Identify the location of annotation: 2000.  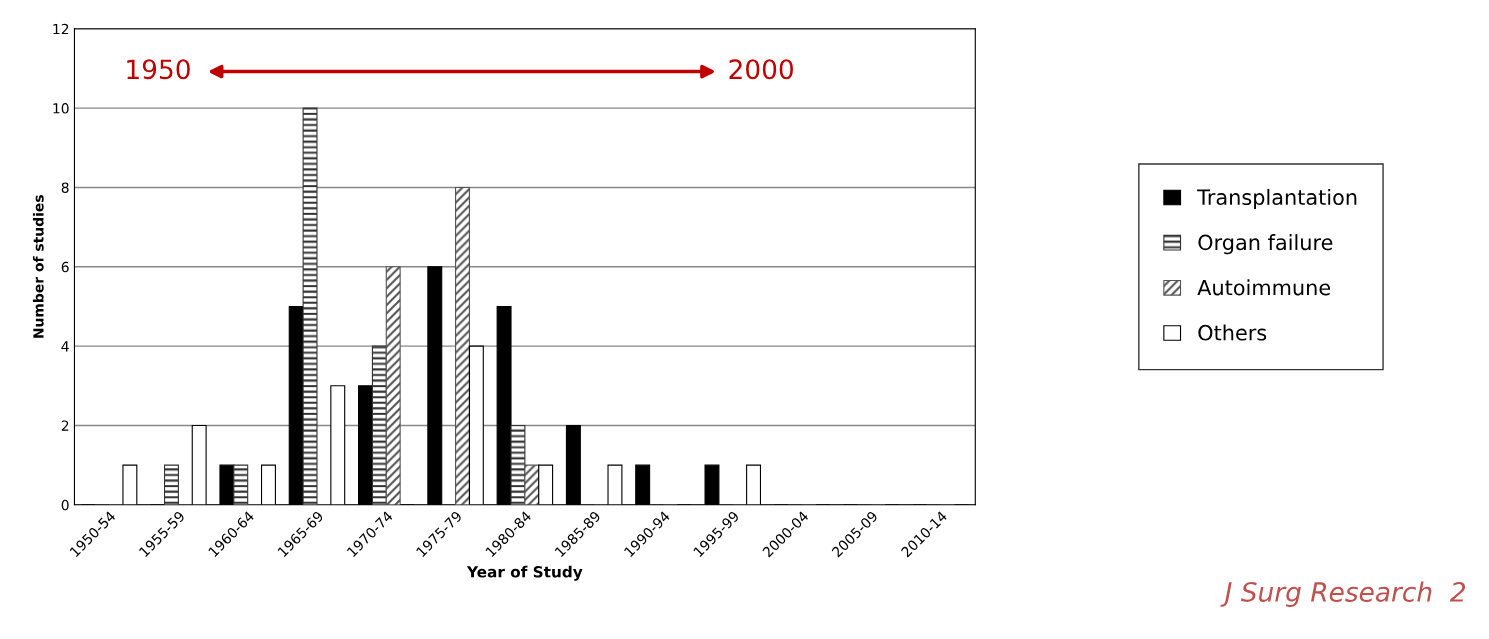
(761, 69).